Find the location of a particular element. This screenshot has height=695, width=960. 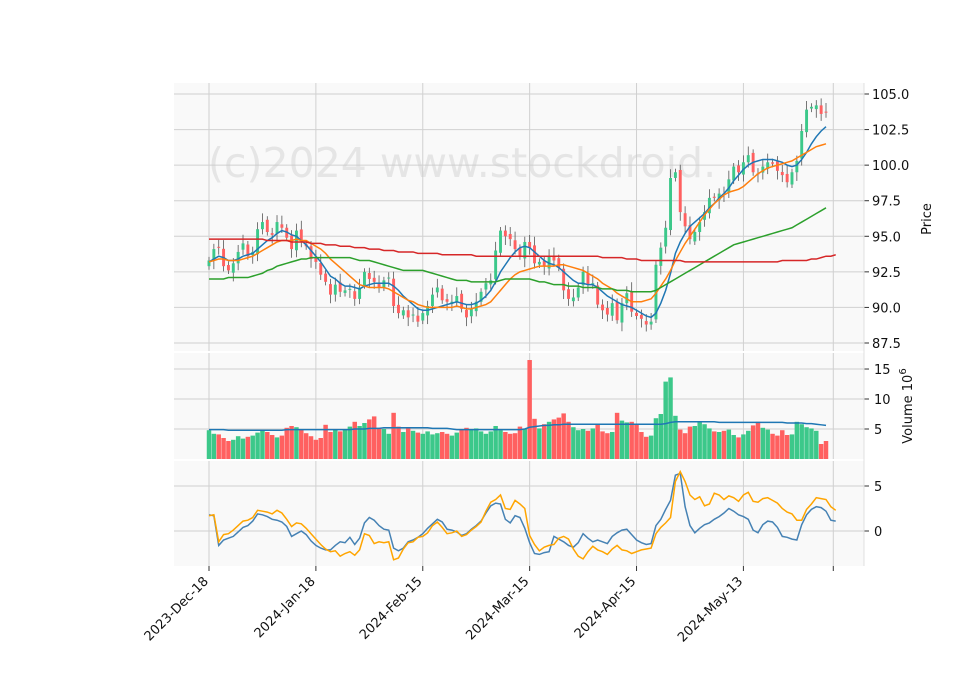

x-tick-label: 2023-Dec-18 is located at coordinates (177, 609).